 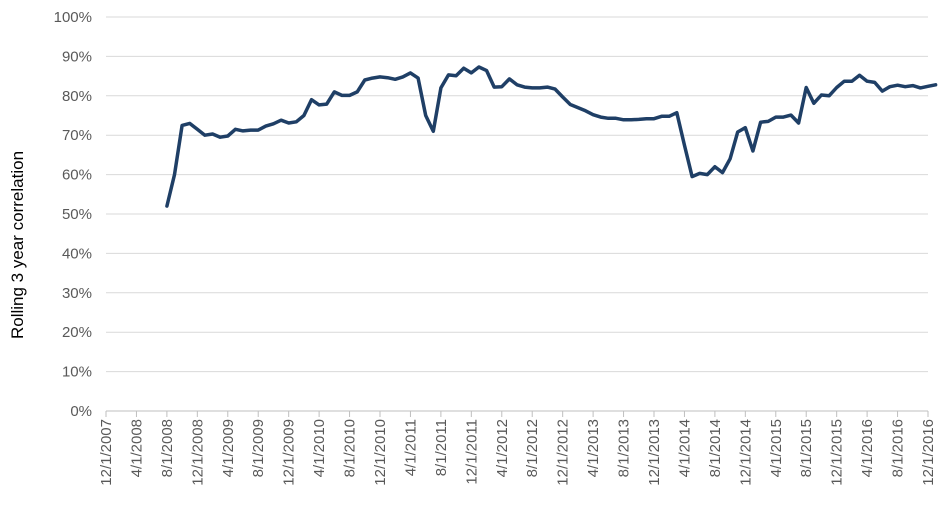 I want to click on y-tick-label: 30%, so click(x=77, y=293).